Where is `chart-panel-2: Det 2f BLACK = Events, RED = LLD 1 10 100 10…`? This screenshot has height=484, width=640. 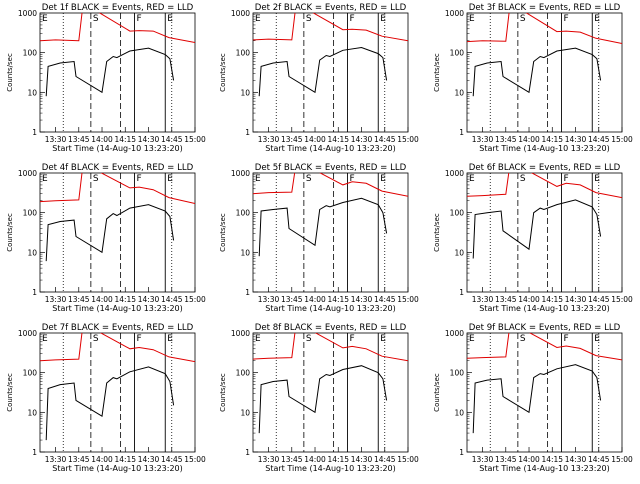
chart-panel-2: Det 2f BLACK = Events, RED = LLD 1 10 100 10… is located at coordinates (319, 78).